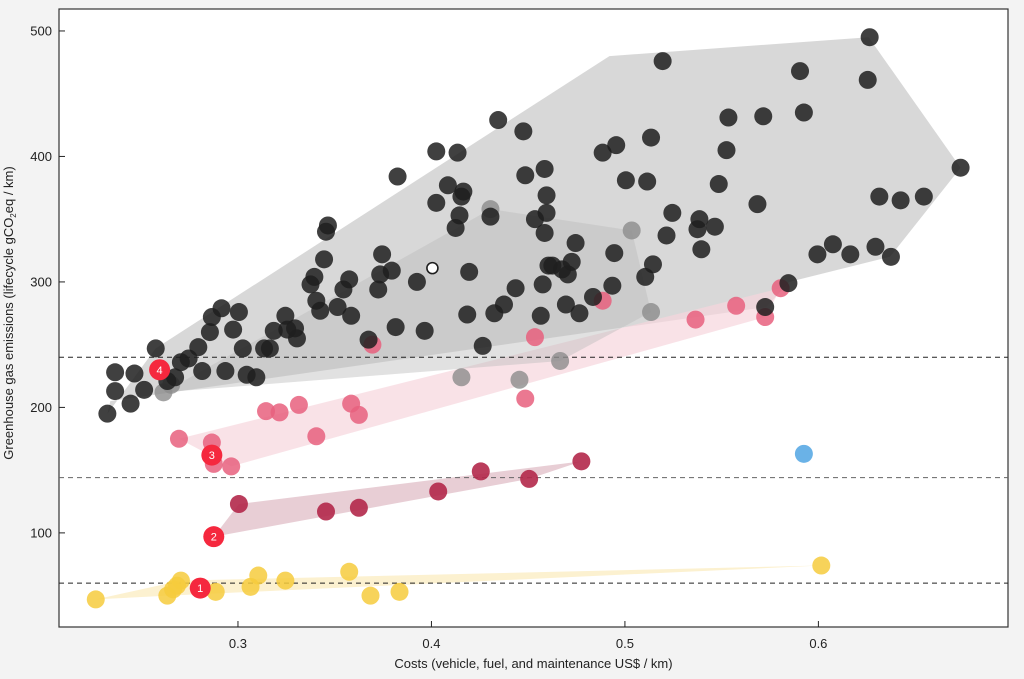 The height and width of the screenshot is (679, 1024). What do you see at coordinates (8, 339) in the screenshot?
I see `y-axis-title-part1: Greenhouse gas emissions (lifecycle gCO` at bounding box center [8, 339].